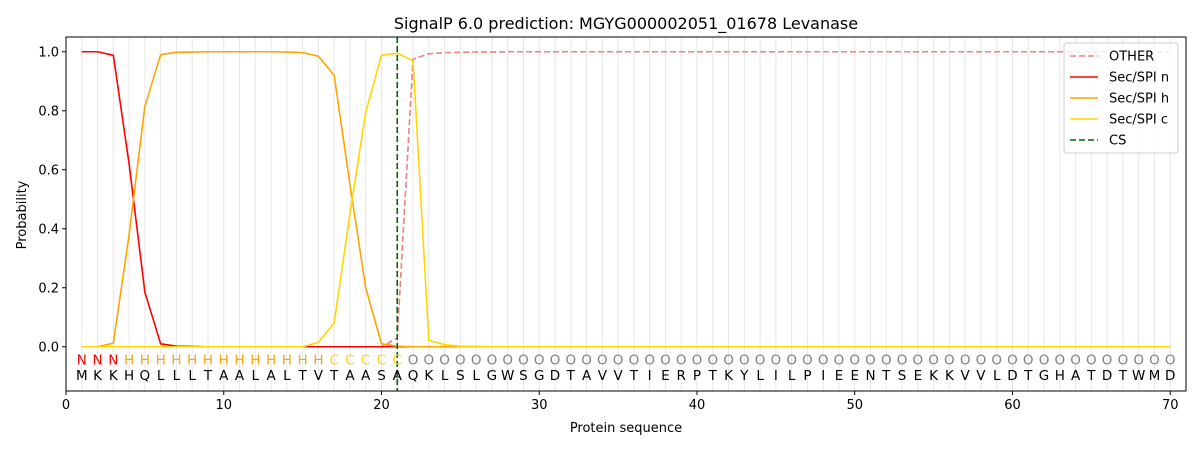 The height and width of the screenshot is (450, 1200). What do you see at coordinates (1139, 78) in the screenshot?
I see `legend-label: Sec/SPI n` at bounding box center [1139, 78].